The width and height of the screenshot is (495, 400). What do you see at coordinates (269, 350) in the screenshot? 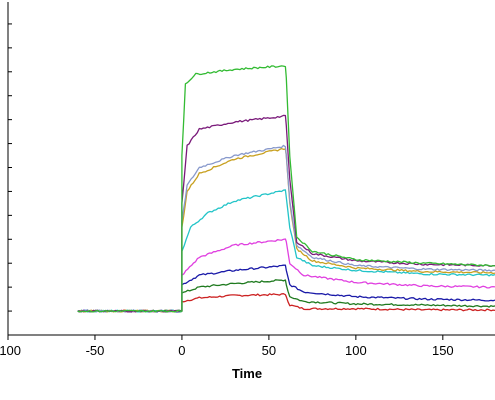
I see `x-tick-label: 50` at bounding box center [269, 350].